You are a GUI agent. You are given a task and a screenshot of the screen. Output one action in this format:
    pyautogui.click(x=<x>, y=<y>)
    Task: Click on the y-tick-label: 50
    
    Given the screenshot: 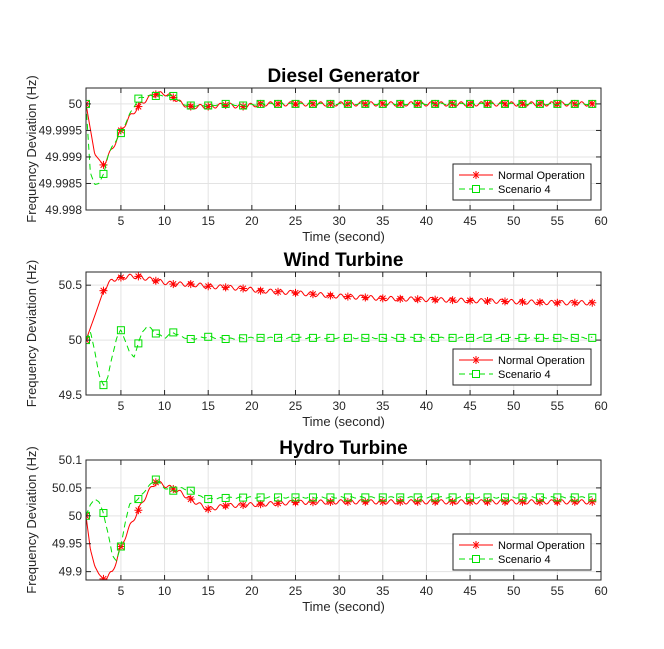 What is the action you would take?
    pyautogui.click(x=76, y=340)
    